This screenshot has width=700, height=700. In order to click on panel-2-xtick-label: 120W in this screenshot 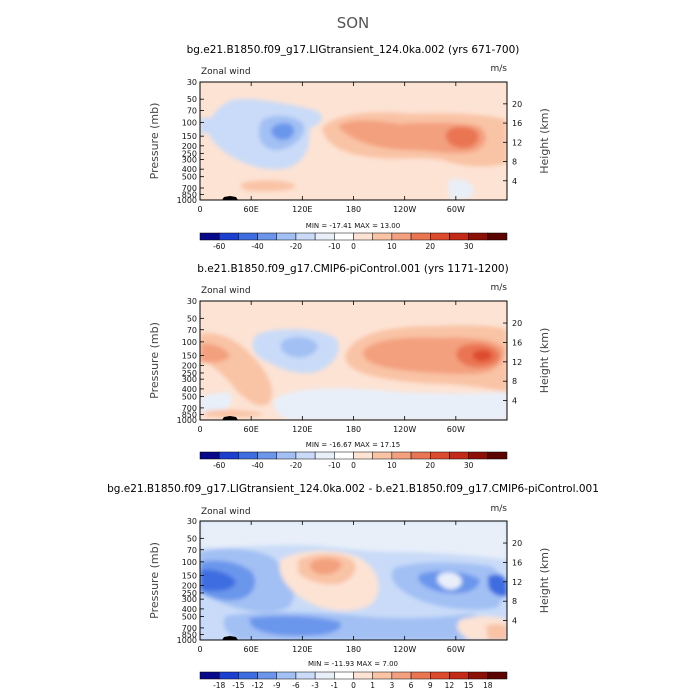, I will do `click(404, 429)`.